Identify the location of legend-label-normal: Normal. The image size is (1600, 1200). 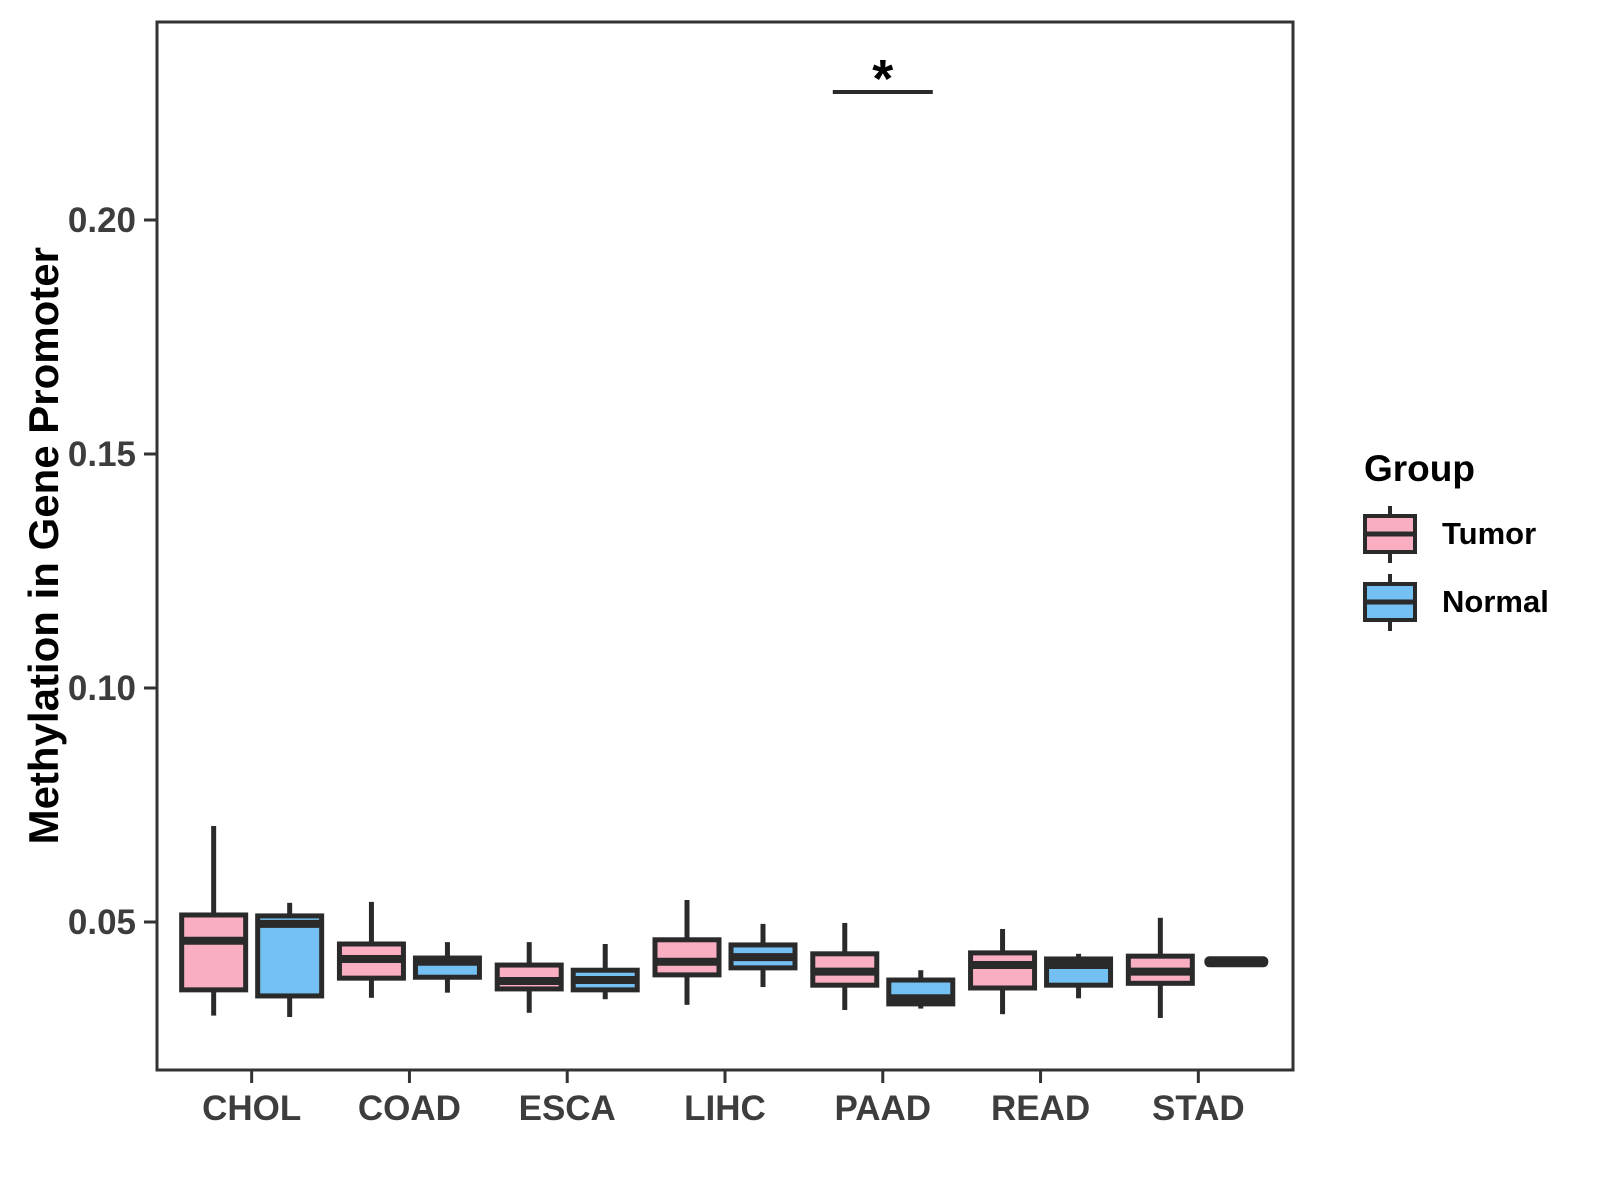
(1495, 601).